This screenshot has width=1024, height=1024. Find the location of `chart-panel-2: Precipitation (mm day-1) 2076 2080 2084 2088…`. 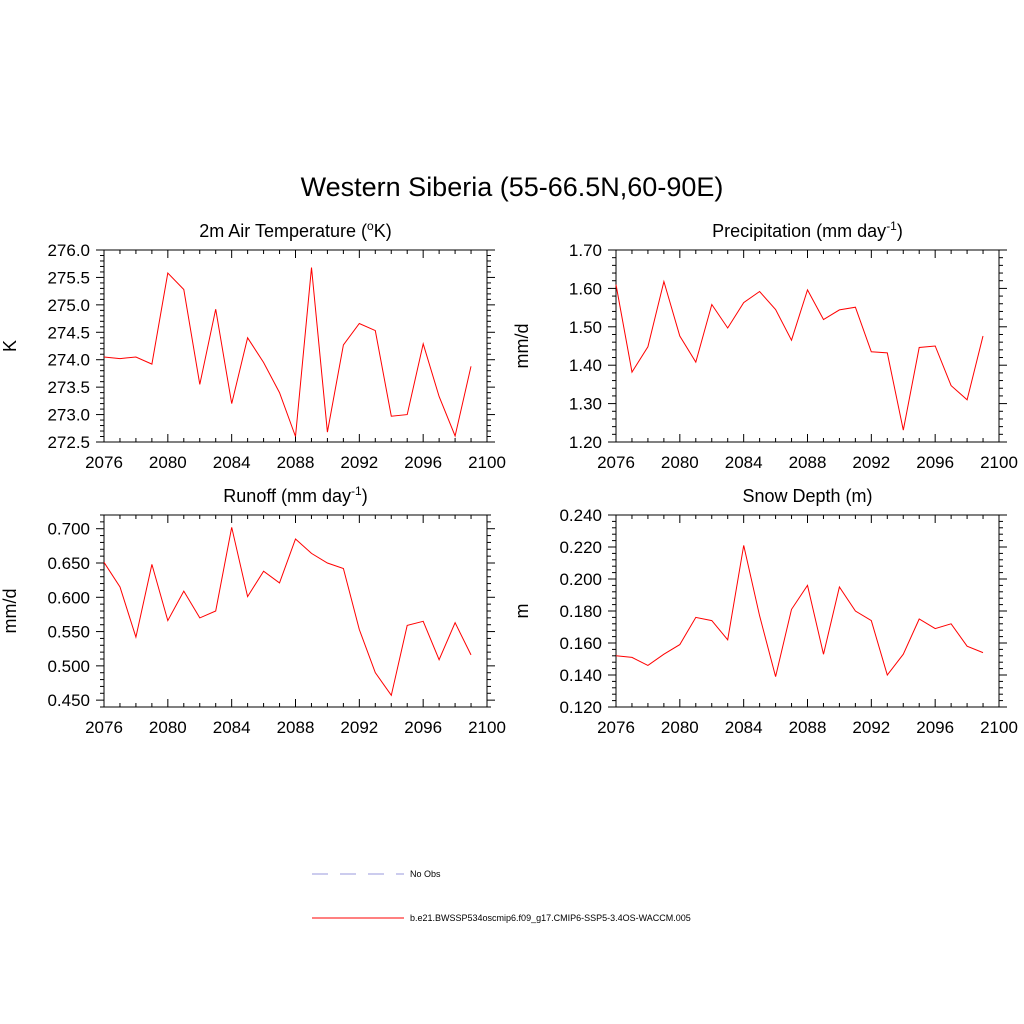

chart-panel-2: Precipitation (mm day-1) 2076 2080 2084 2088… is located at coordinates (765, 345).